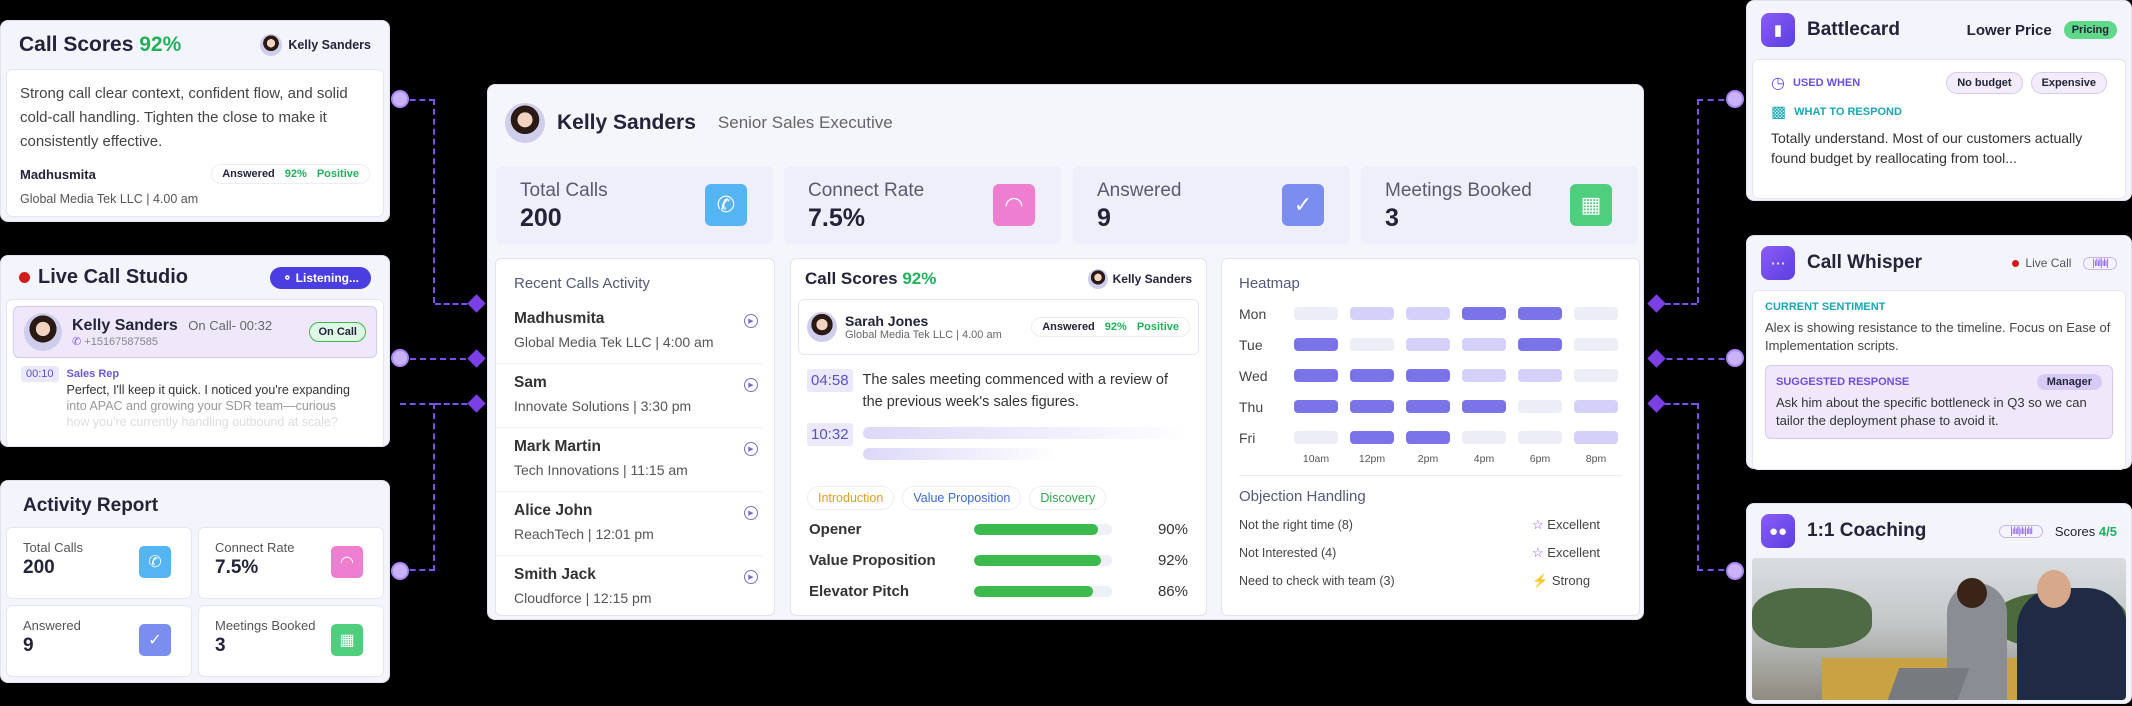 The image size is (2132, 706). I want to click on pricing-badge: Pricing, so click(2090, 30).